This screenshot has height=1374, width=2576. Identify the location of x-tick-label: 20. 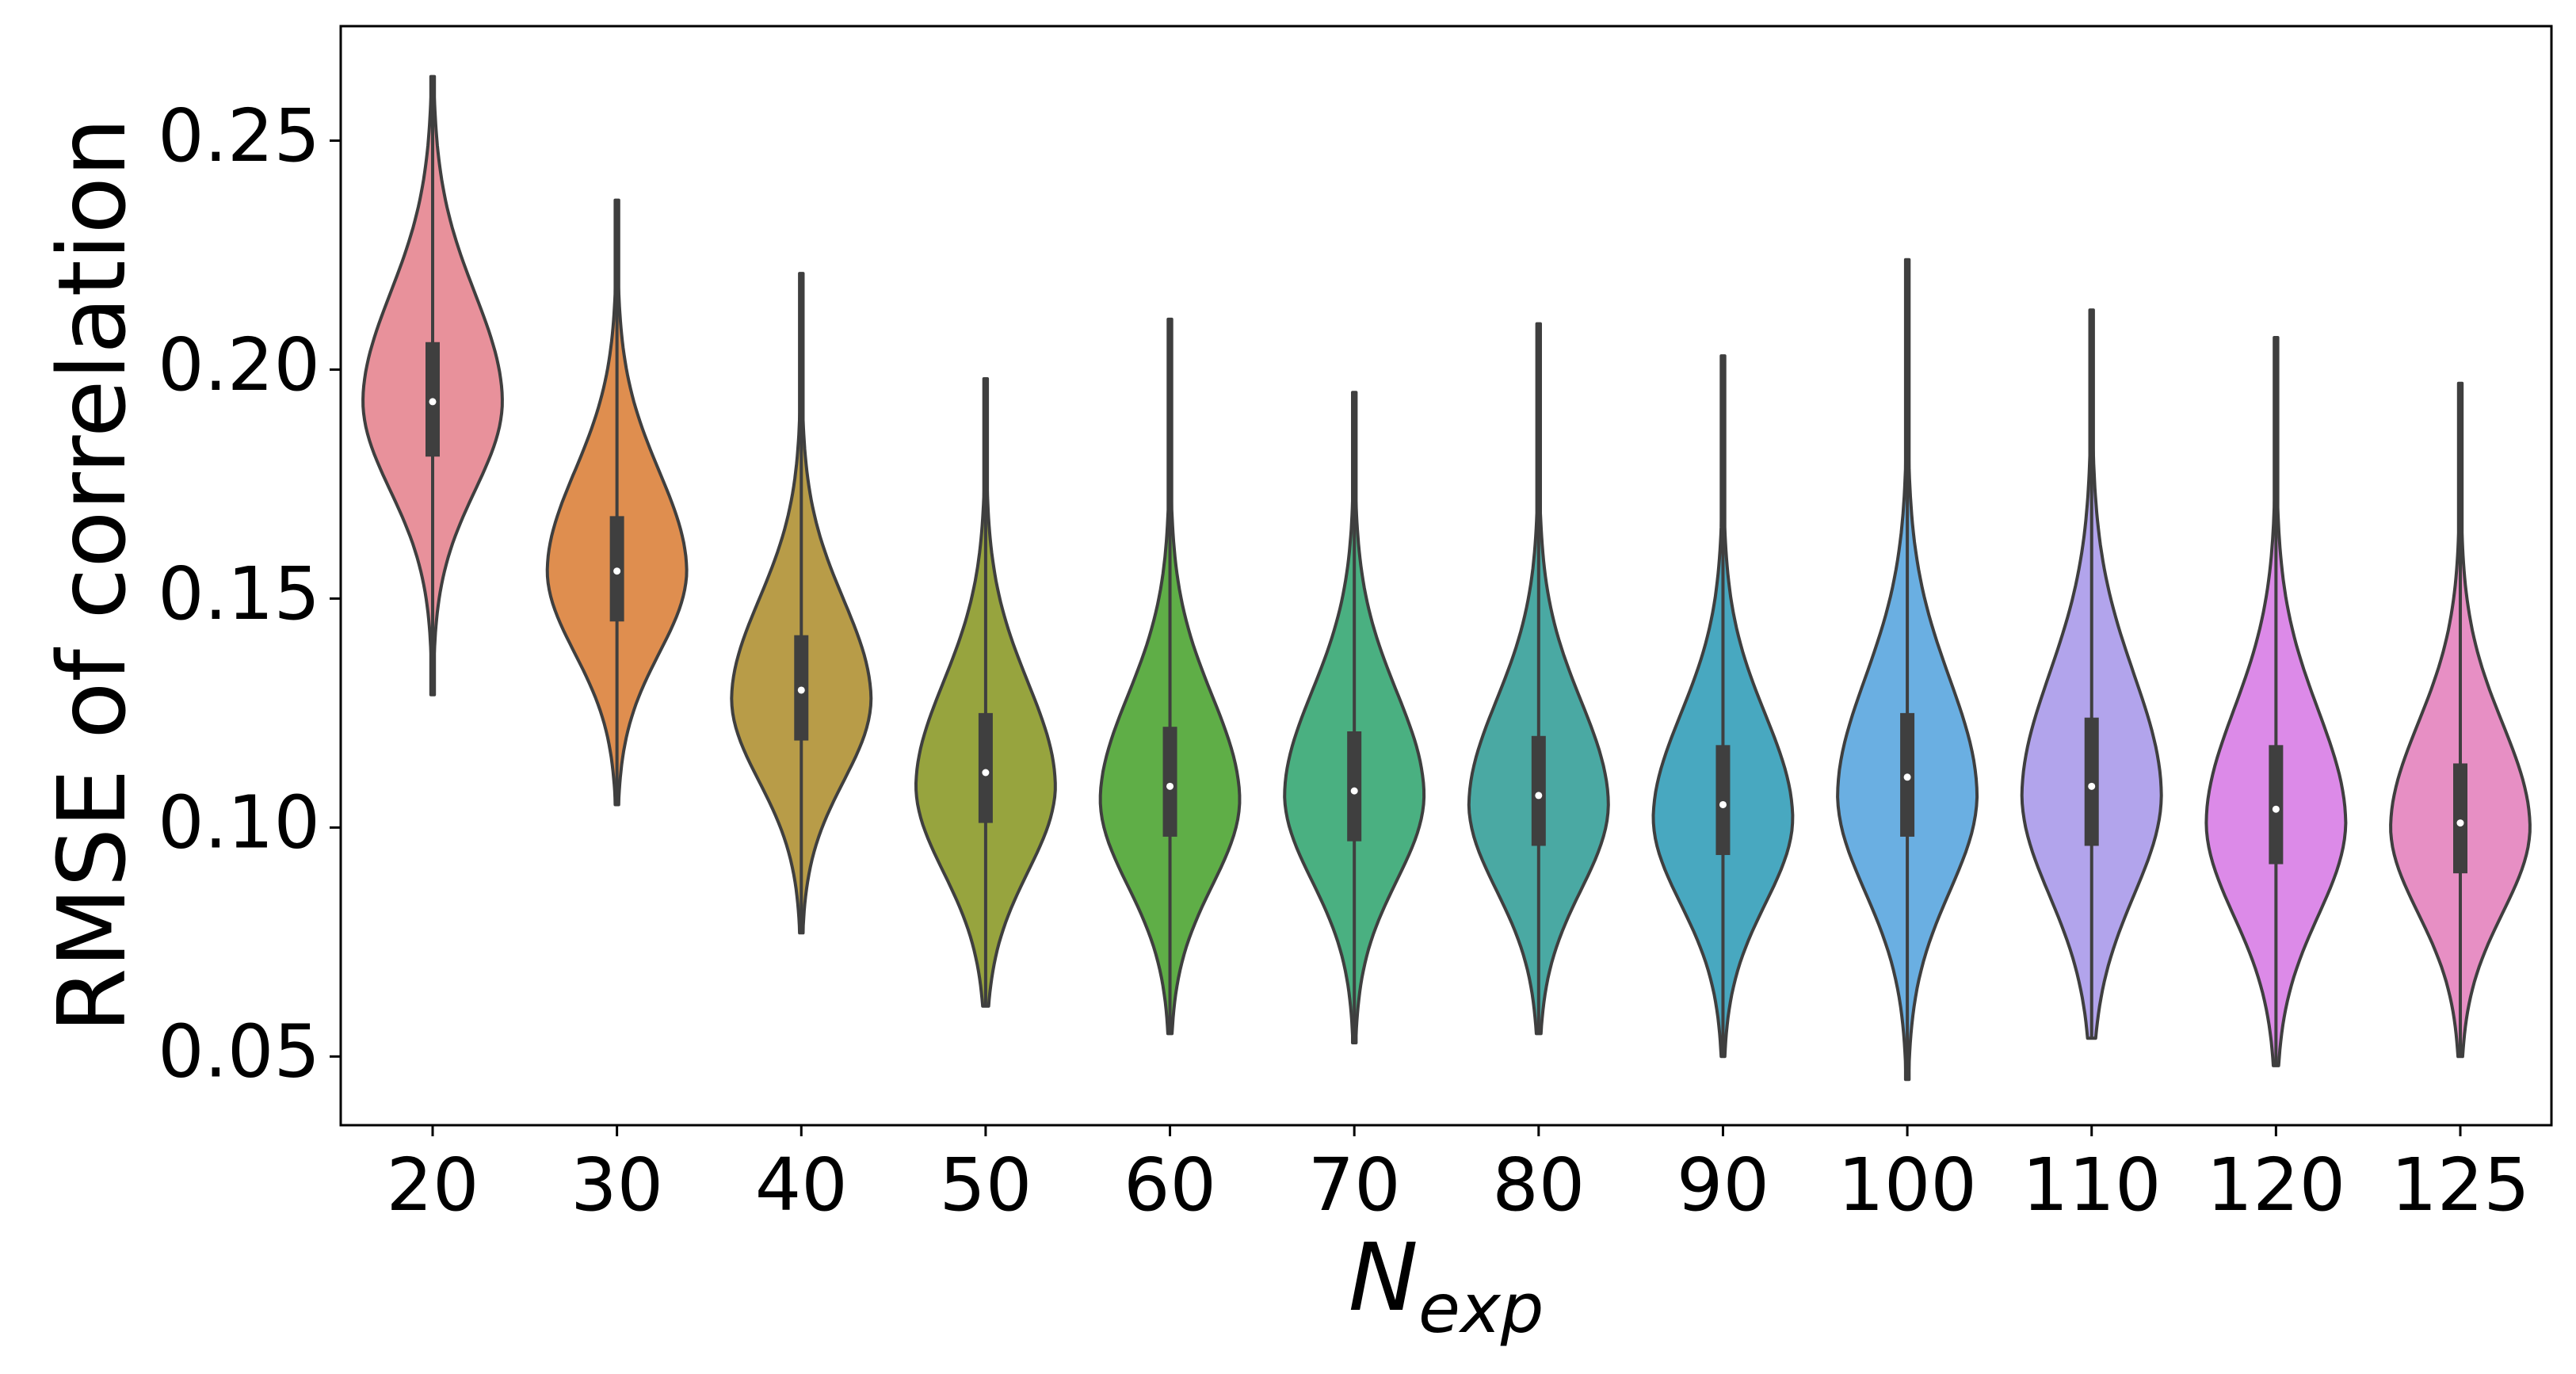
(432, 1185).